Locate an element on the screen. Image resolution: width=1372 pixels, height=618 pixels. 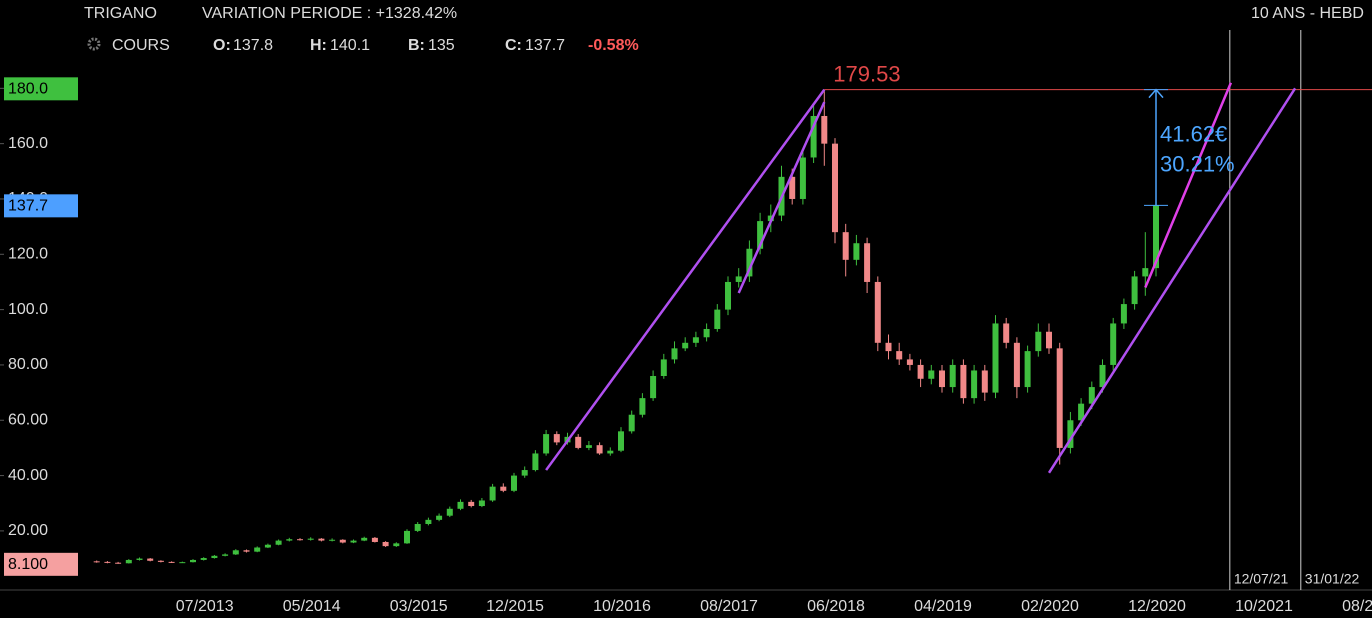
change: -0.58% is located at coordinates (613, 45).